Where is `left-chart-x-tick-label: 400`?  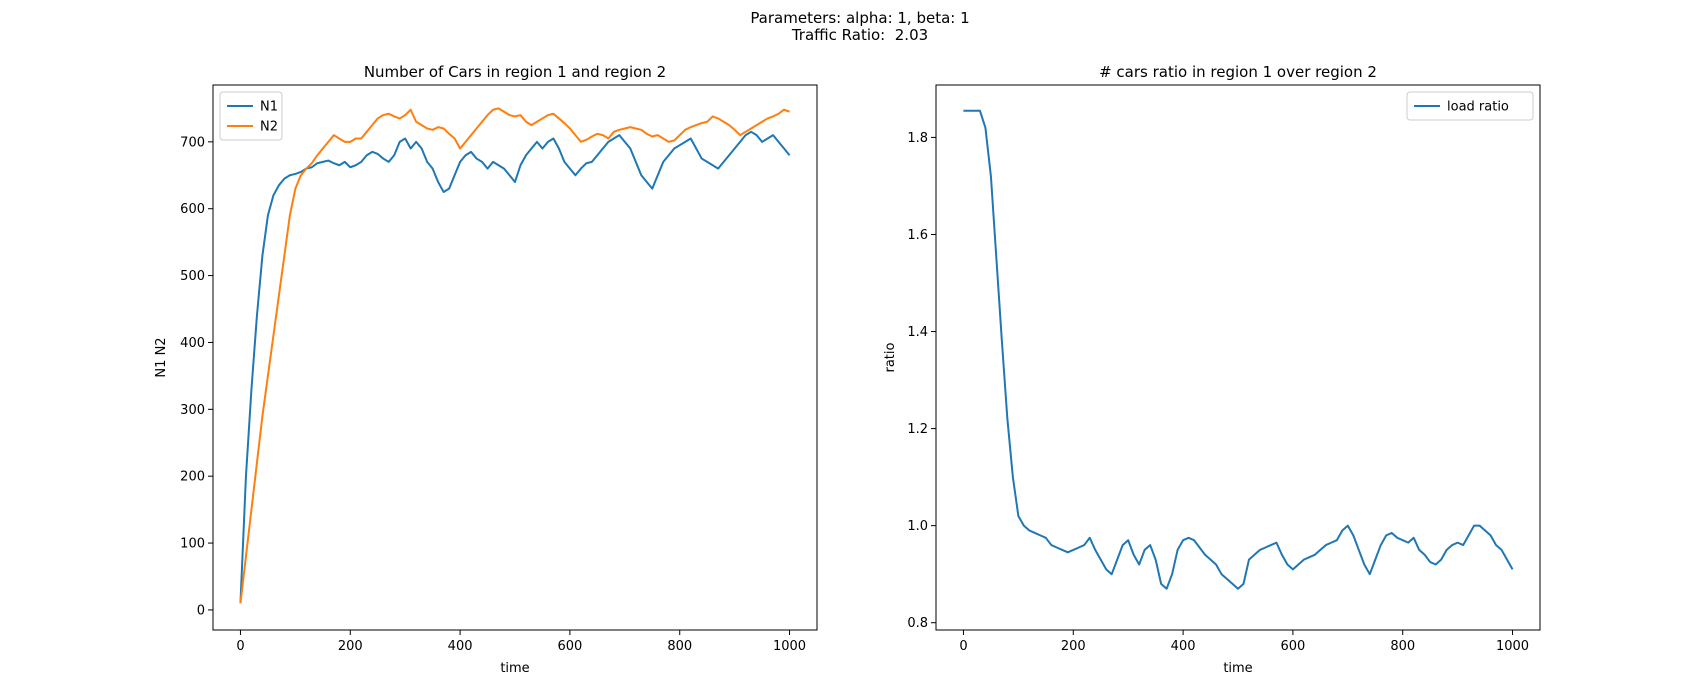 left-chart-x-tick-label: 400 is located at coordinates (460, 646).